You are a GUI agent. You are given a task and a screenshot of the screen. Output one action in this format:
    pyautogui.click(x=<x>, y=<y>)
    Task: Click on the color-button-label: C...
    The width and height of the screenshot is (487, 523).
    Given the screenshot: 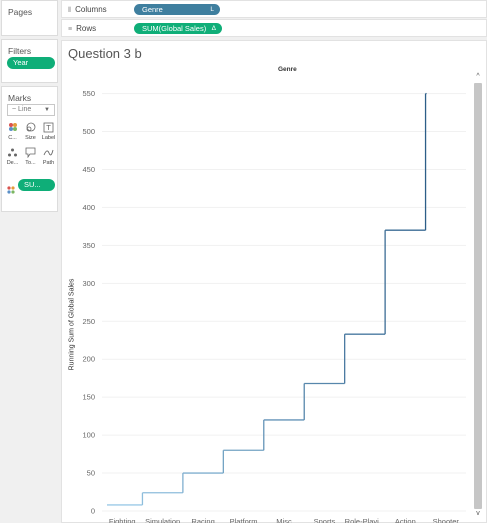 What is the action you would take?
    pyautogui.click(x=12, y=138)
    